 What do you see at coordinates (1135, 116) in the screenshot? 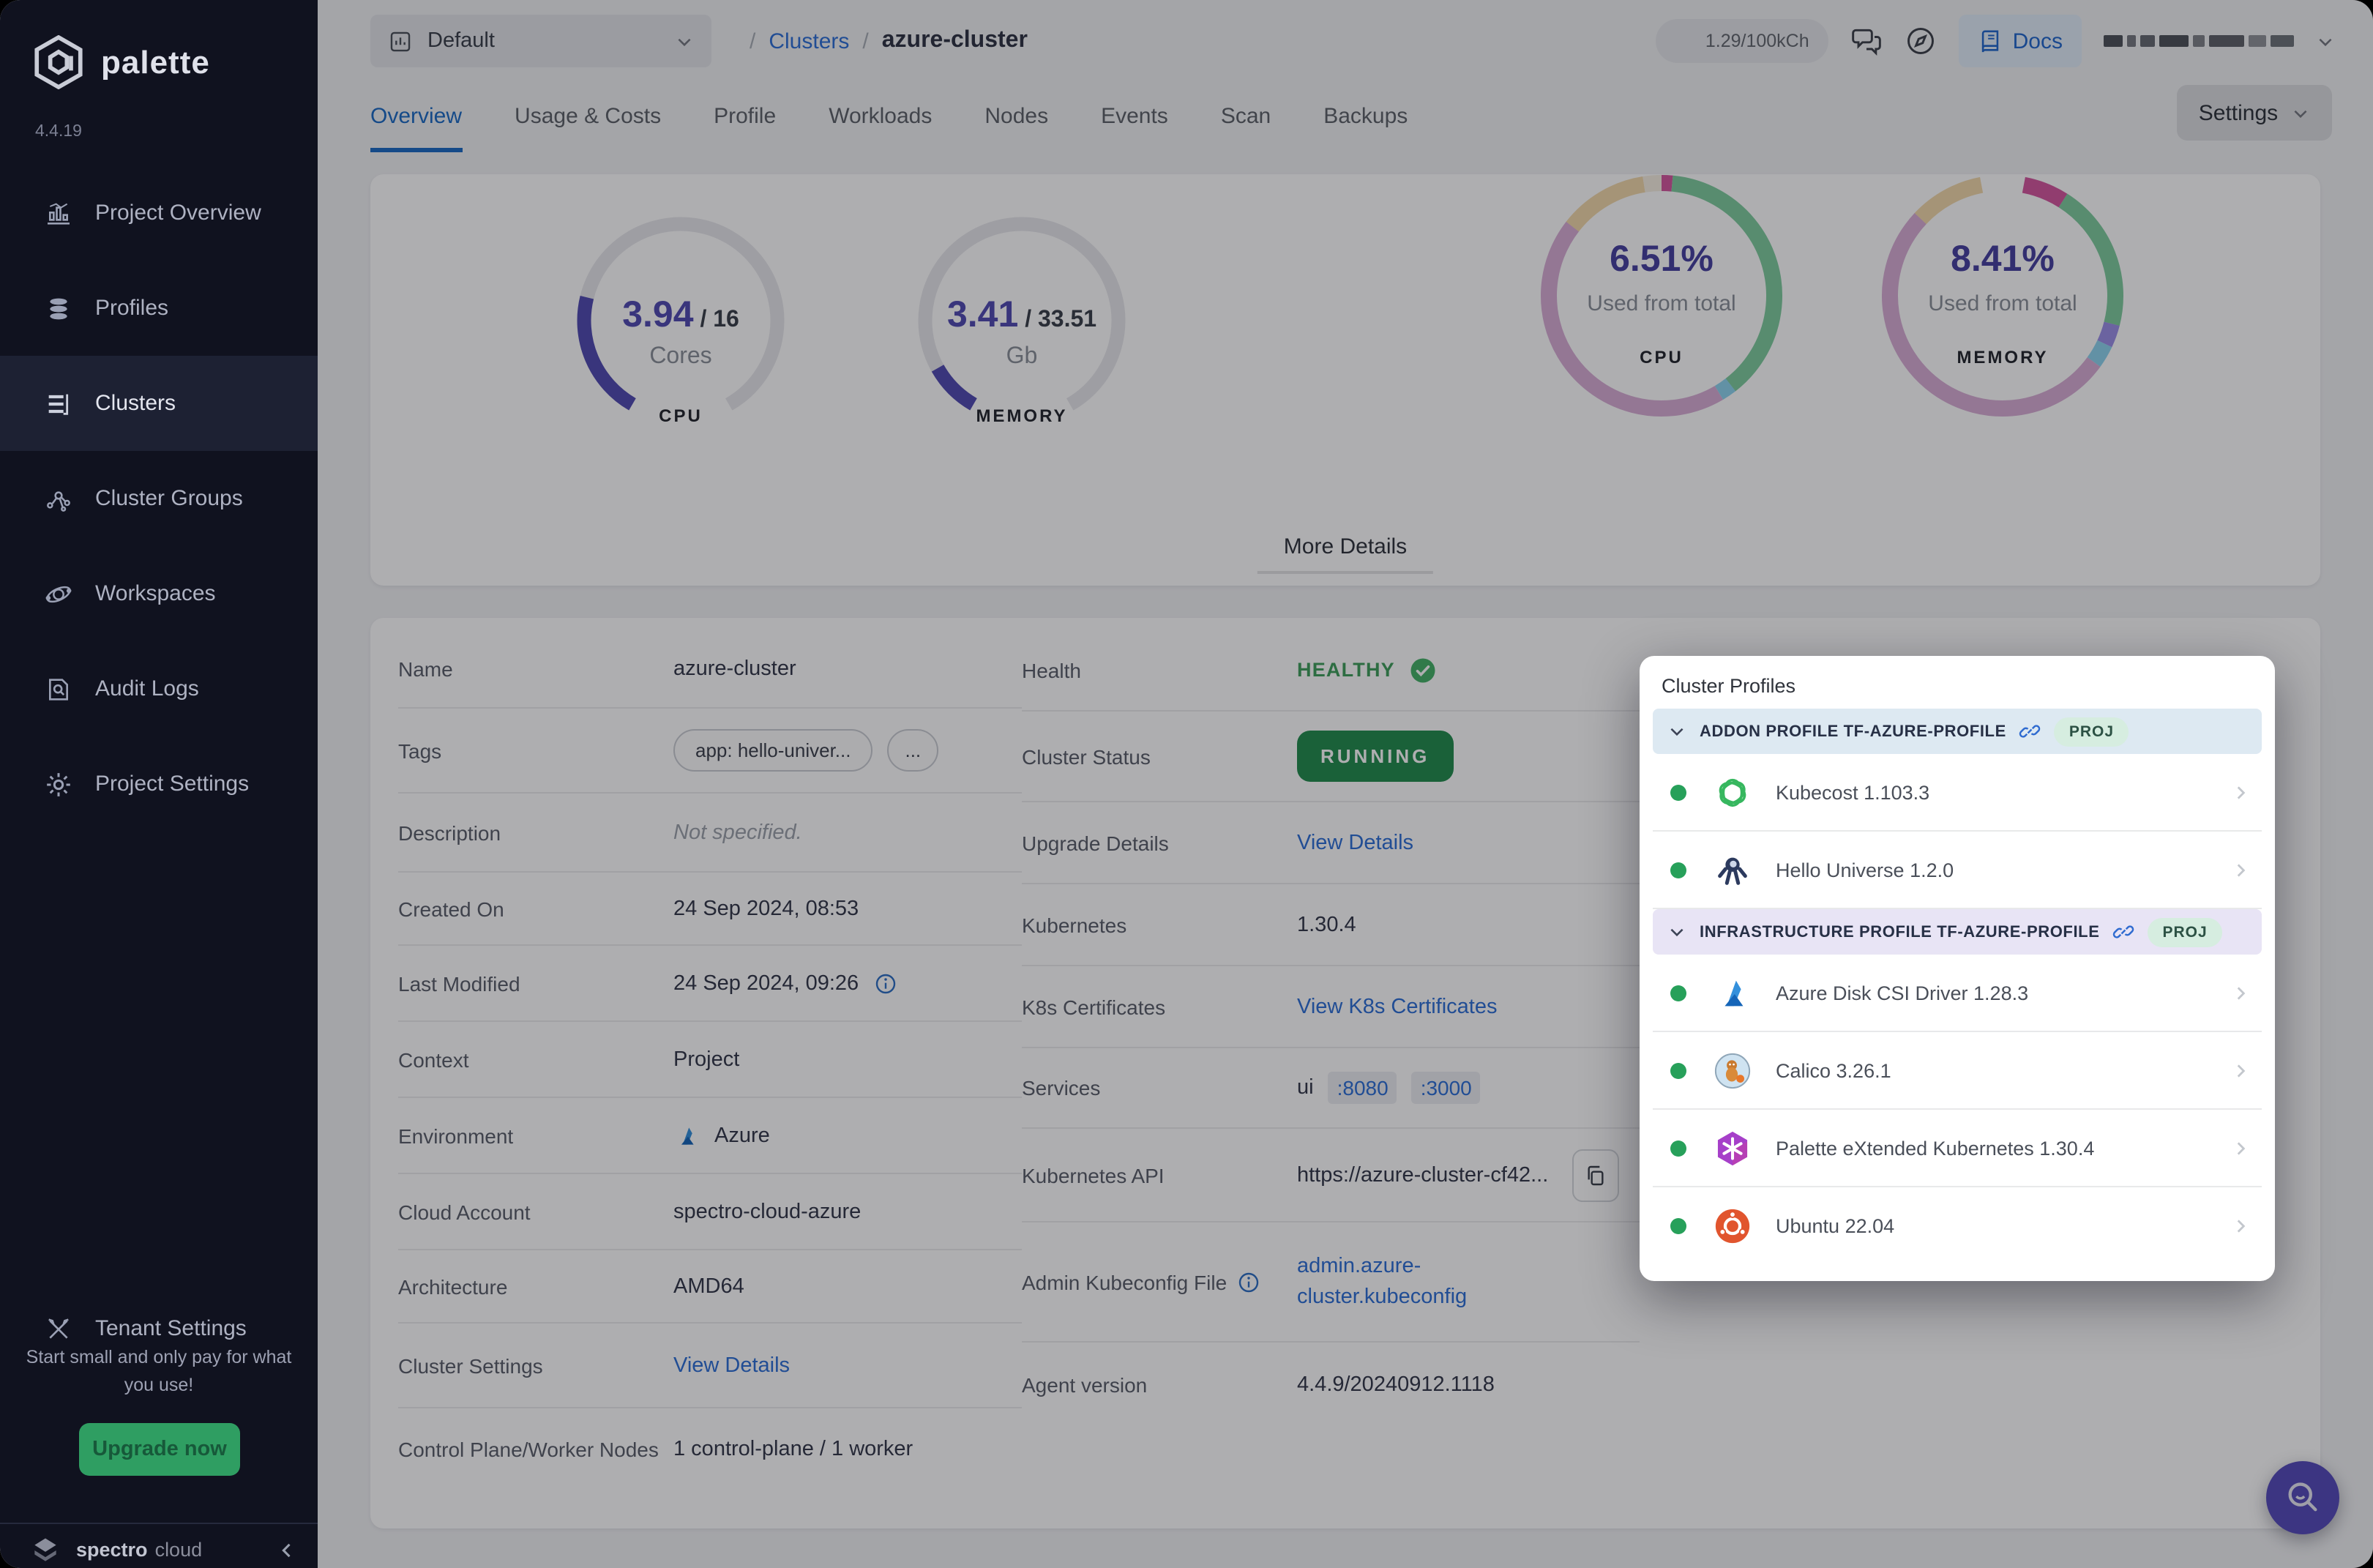
I see `tab-events: Events` at bounding box center [1135, 116].